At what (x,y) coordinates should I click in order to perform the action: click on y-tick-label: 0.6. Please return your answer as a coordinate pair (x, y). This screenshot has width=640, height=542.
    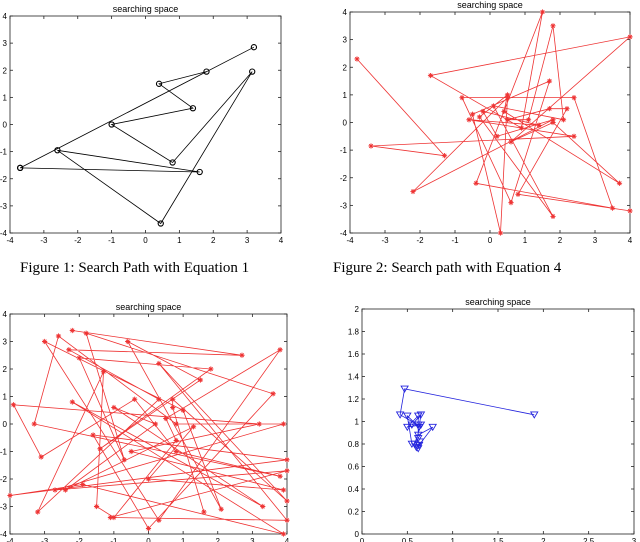
    Looking at the image, I should click on (354, 467).